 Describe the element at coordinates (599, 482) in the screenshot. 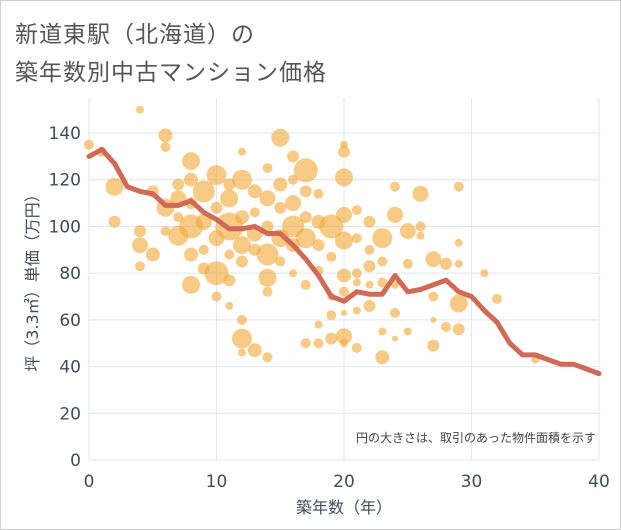

I see `x-tick-label: 40` at that location.